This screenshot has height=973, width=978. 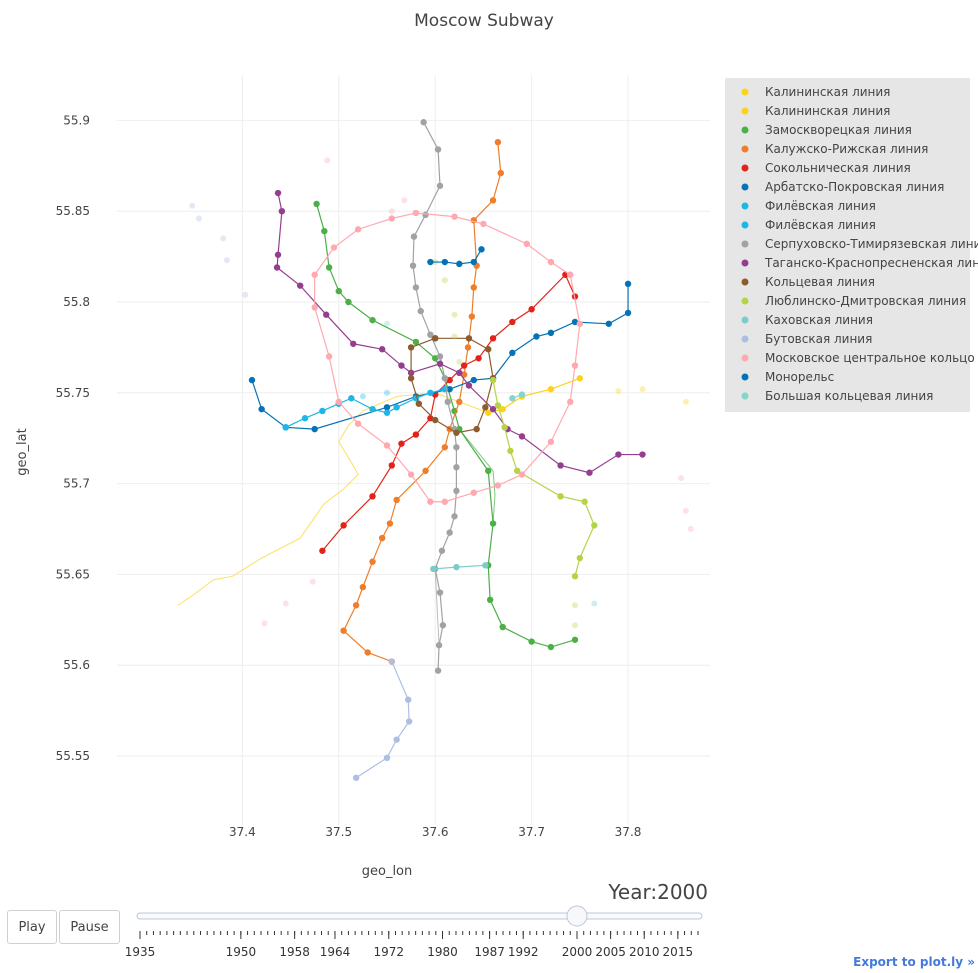 I want to click on legend-item: Серпуховско-Тимирязевская линия, so click(x=859, y=244).